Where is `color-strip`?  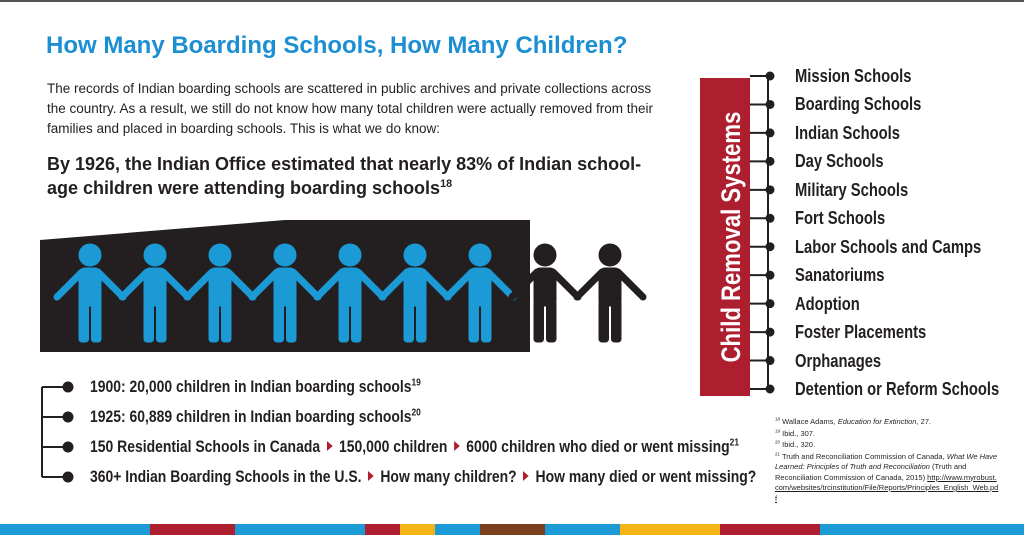
color-strip is located at coordinates (512, 529).